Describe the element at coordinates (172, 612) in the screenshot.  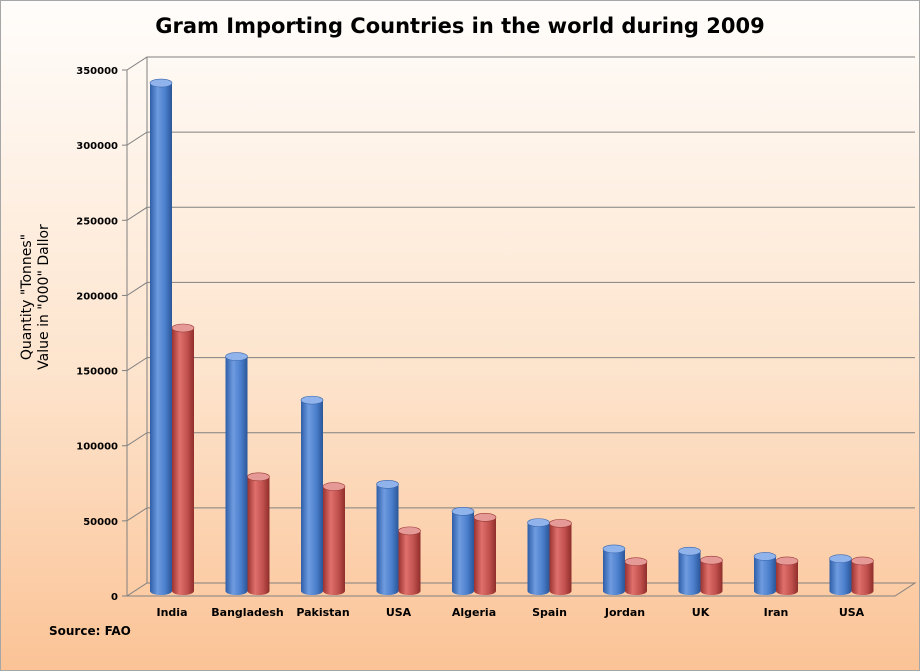
I see `x-tick-label: India` at that location.